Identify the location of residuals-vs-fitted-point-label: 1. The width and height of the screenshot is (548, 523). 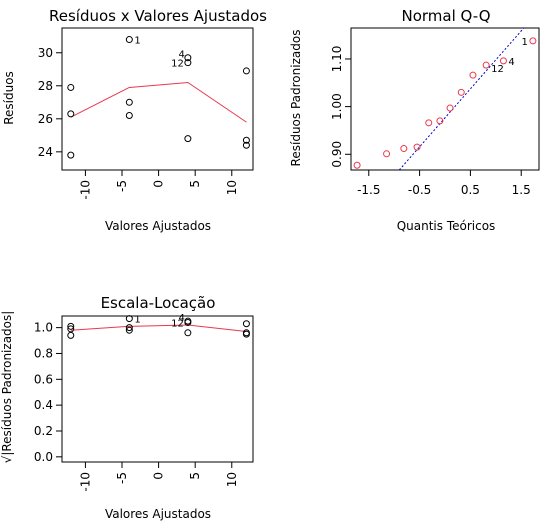
(137, 41).